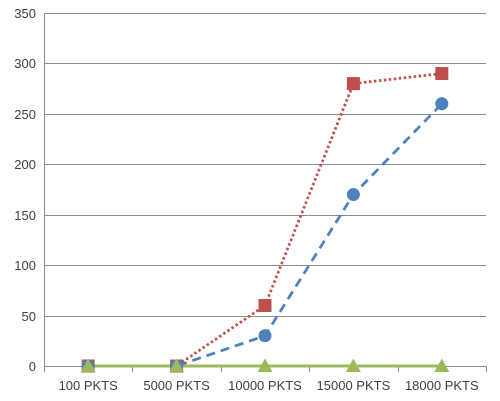 Image resolution: width=500 pixels, height=401 pixels. Describe the element at coordinates (25, 190) in the screenshot. I see `y-axis-tick-labels: 0 50 100 150 200 250 300 350` at that location.